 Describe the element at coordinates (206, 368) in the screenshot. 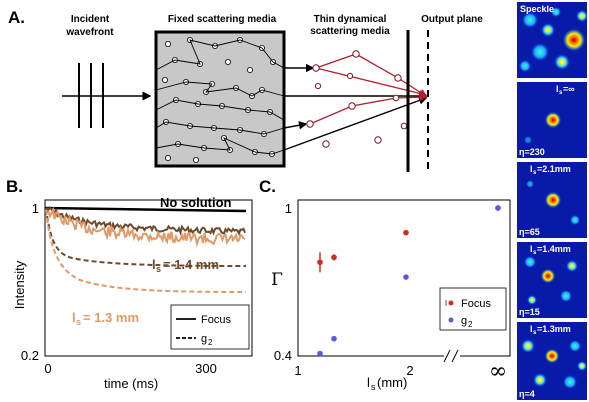

I see `b-xtick-300: 300` at that location.